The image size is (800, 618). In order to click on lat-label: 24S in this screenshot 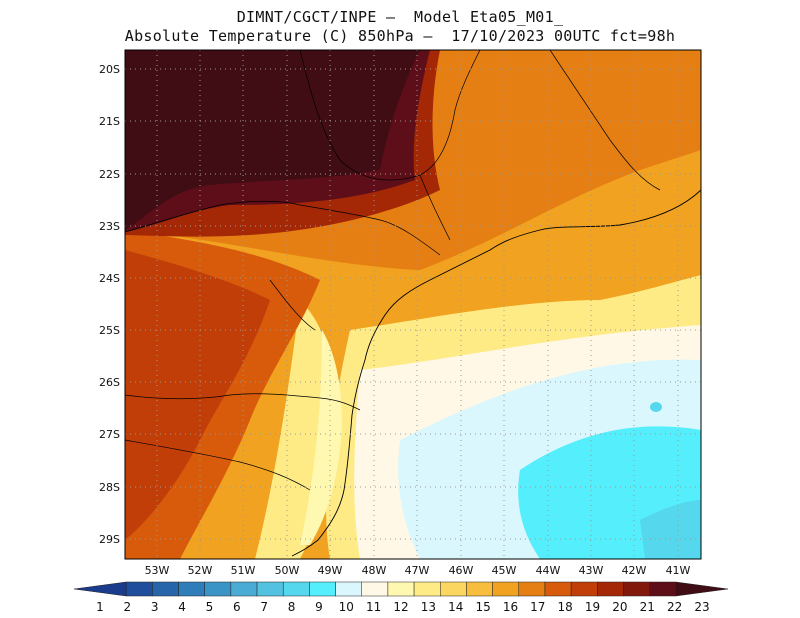, I will do `click(109, 278)`.